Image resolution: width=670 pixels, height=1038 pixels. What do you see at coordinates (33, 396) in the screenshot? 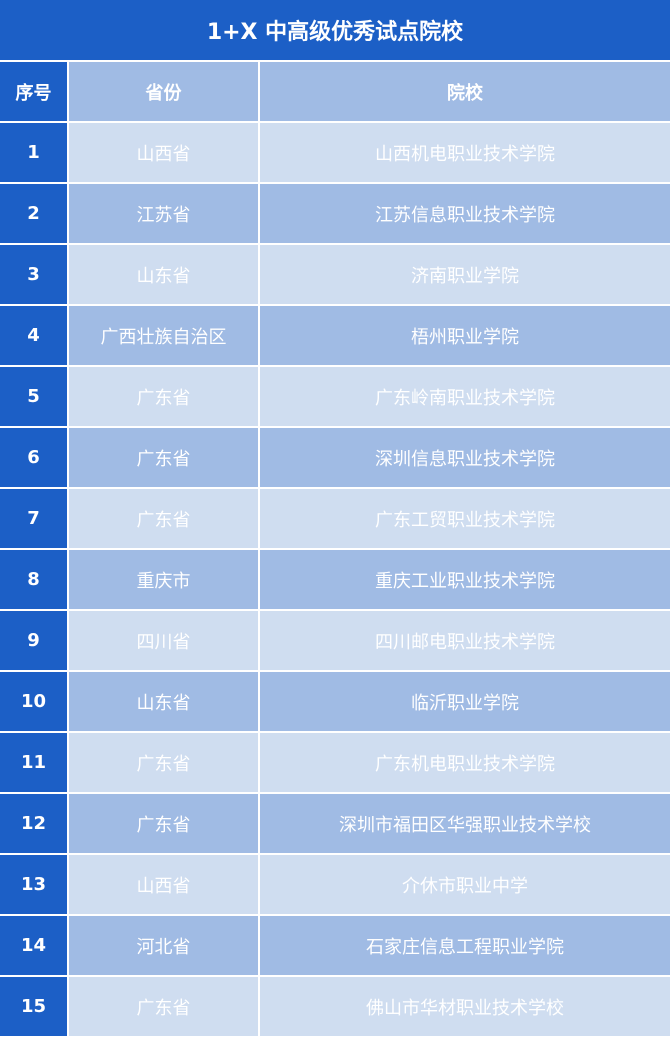
I see `row-index: 5` at bounding box center [33, 396].